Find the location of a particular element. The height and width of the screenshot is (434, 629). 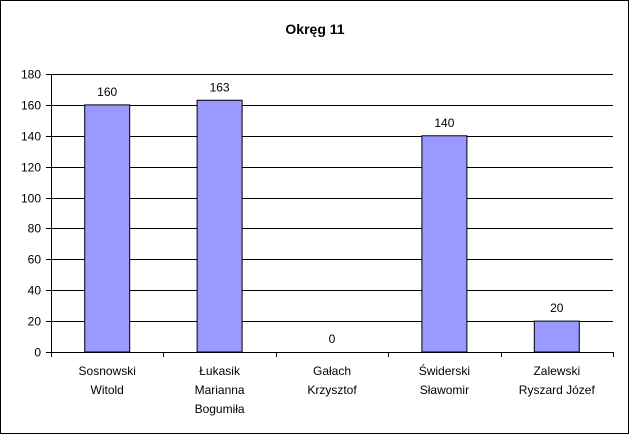

category-label-line: Gałach is located at coordinates (332, 371).